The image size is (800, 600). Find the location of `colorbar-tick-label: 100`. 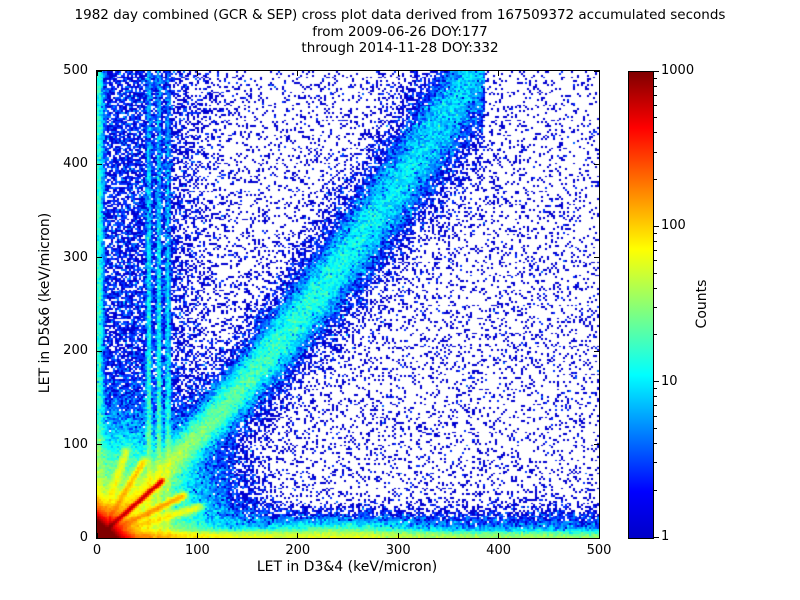

colorbar-tick-label: 100 is located at coordinates (673, 226).